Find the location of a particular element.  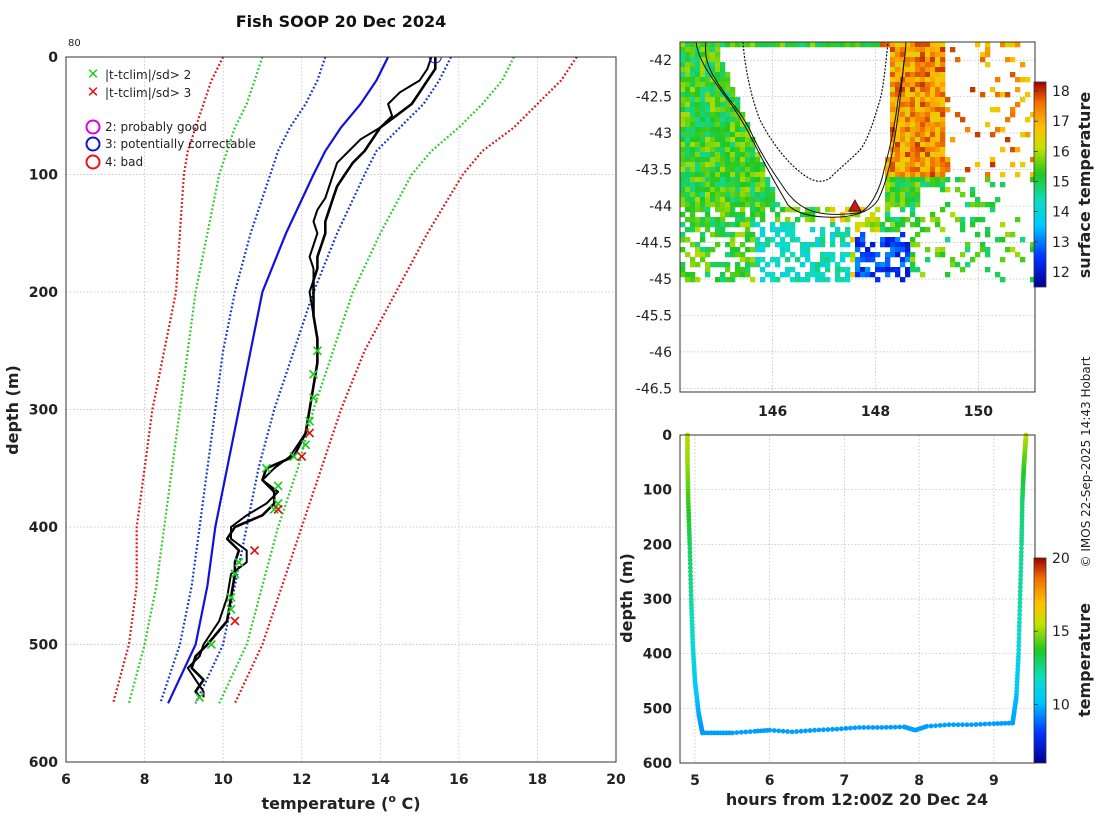

flag-marker-sd2 is located at coordinates (235, 574).